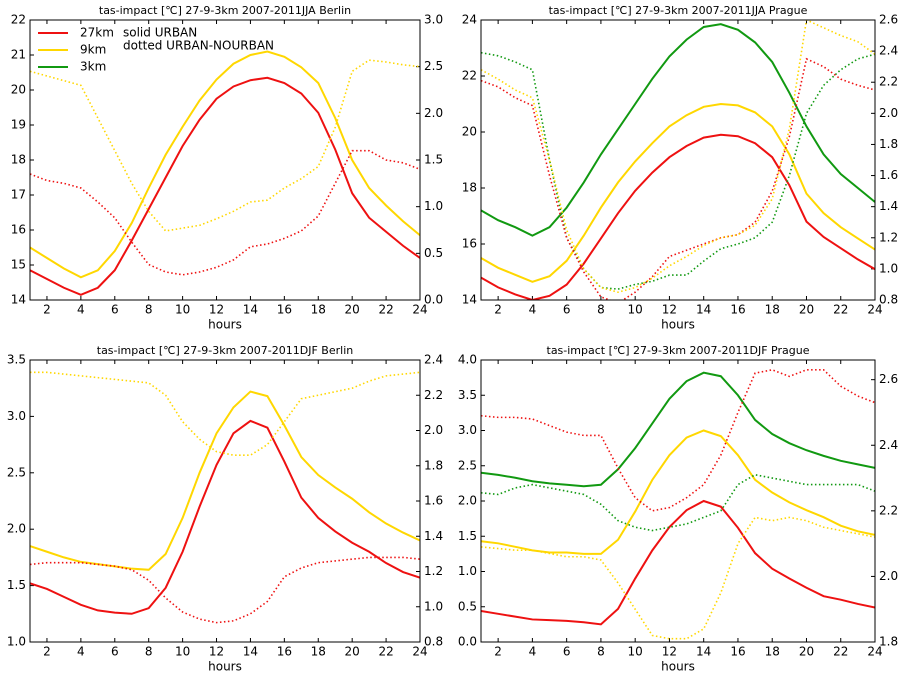 The image size is (901, 676). Describe the element at coordinates (433, 571) in the screenshot. I see `y2-tick-label: 1.2` at that location.